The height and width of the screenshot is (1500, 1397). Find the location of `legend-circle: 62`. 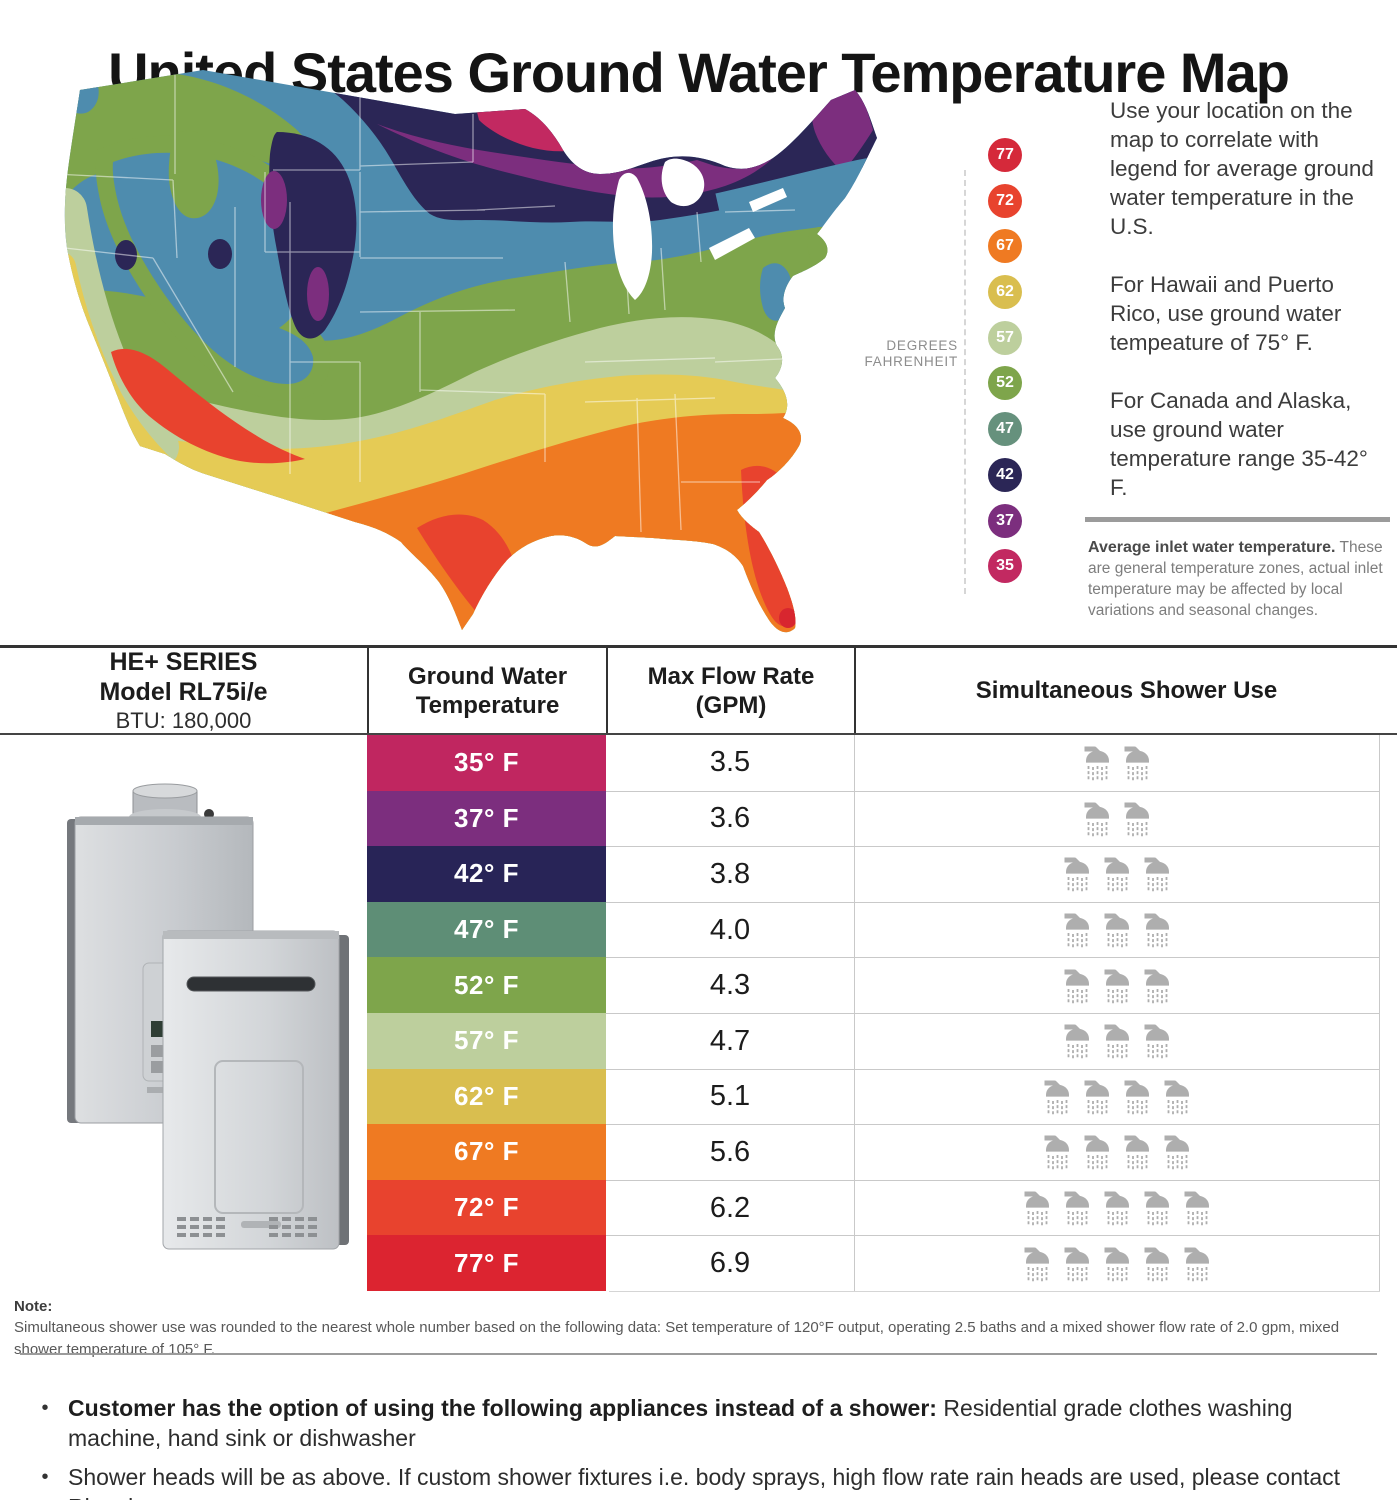

legend-circle: 62 is located at coordinates (1005, 292).